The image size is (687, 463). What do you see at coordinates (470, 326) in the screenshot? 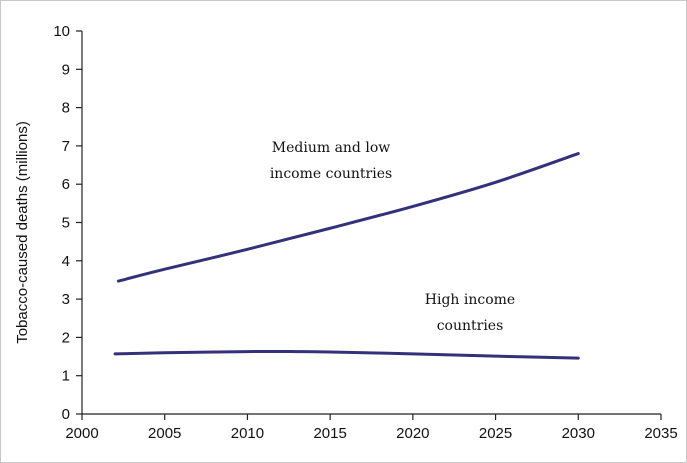
I see `series-label-line-2: countries` at bounding box center [470, 326].